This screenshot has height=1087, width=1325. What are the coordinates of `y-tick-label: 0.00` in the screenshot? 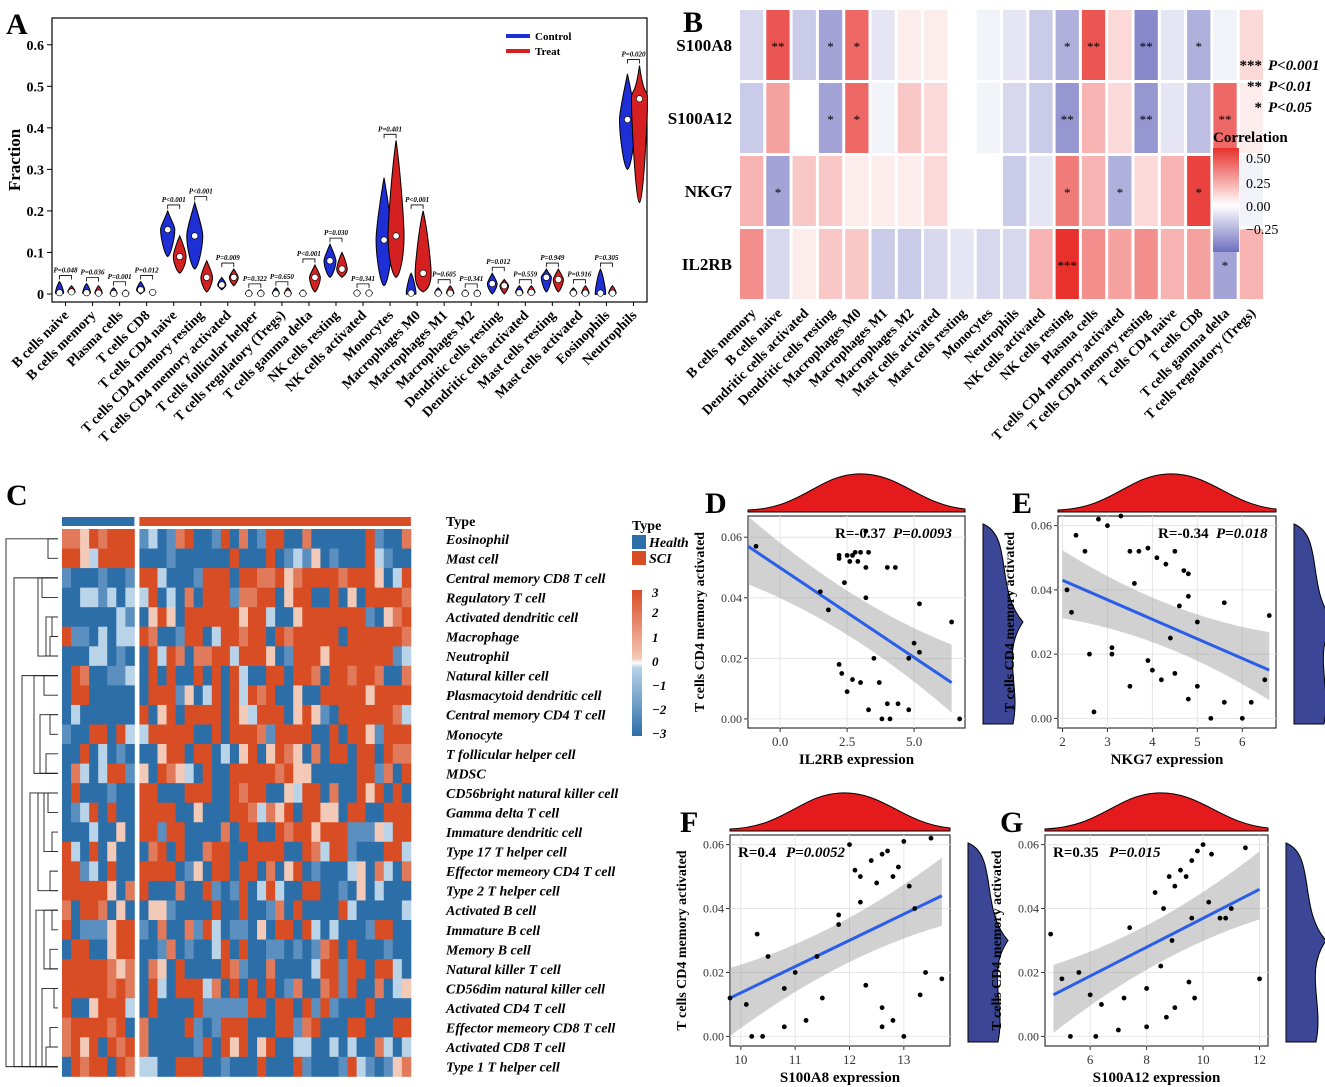 It's located at (731, 719).